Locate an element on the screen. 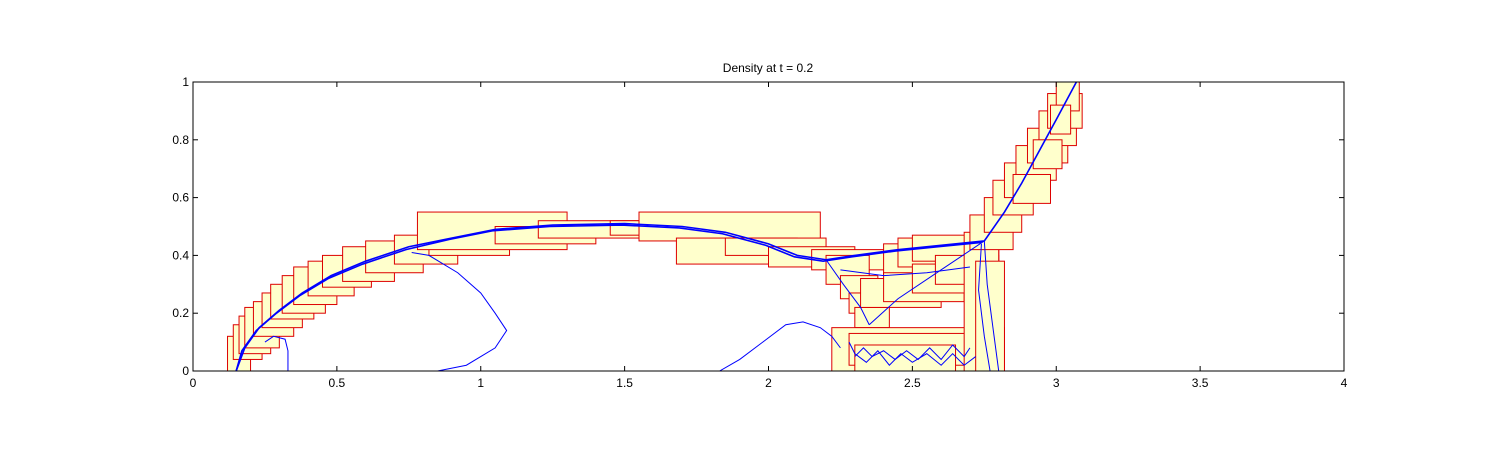 The width and height of the screenshot is (1486, 471). x-tick-label: 0 is located at coordinates (193, 383).